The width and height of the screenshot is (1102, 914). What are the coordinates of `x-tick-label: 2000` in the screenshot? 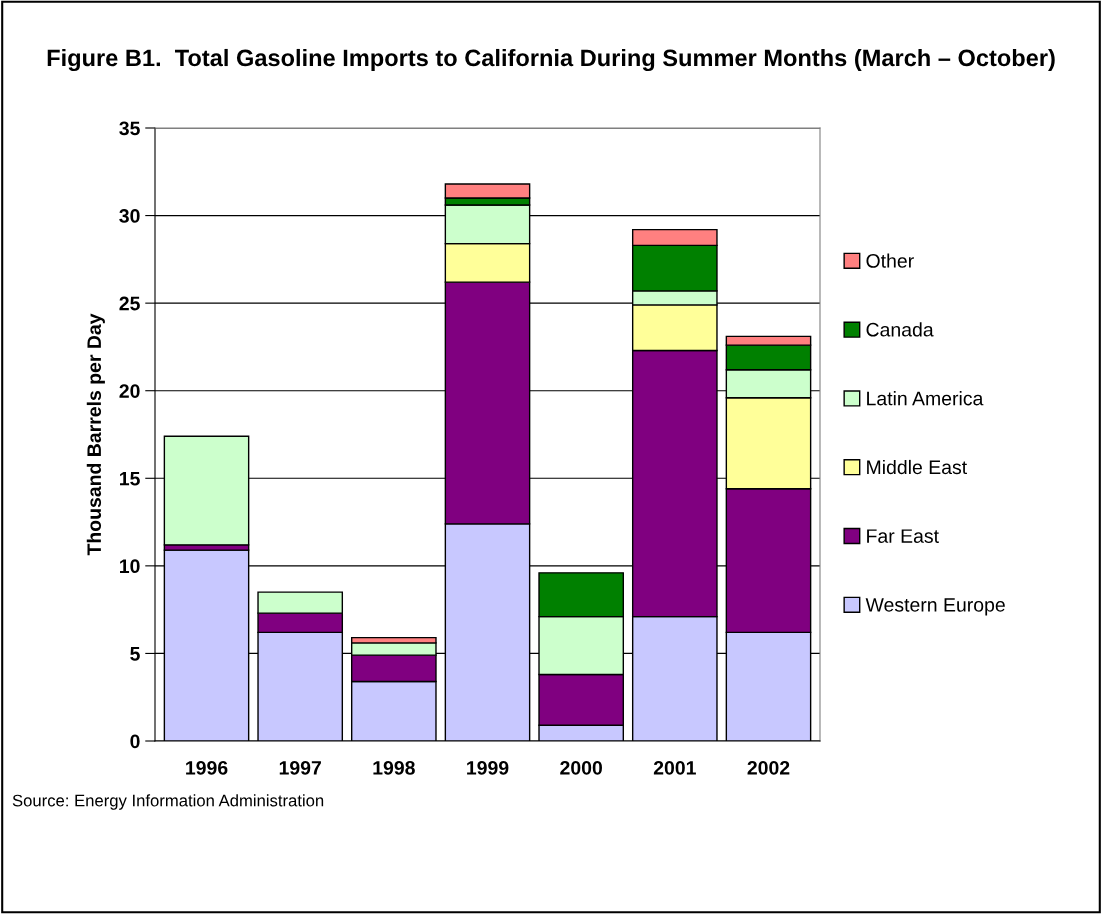 It's located at (581, 767).